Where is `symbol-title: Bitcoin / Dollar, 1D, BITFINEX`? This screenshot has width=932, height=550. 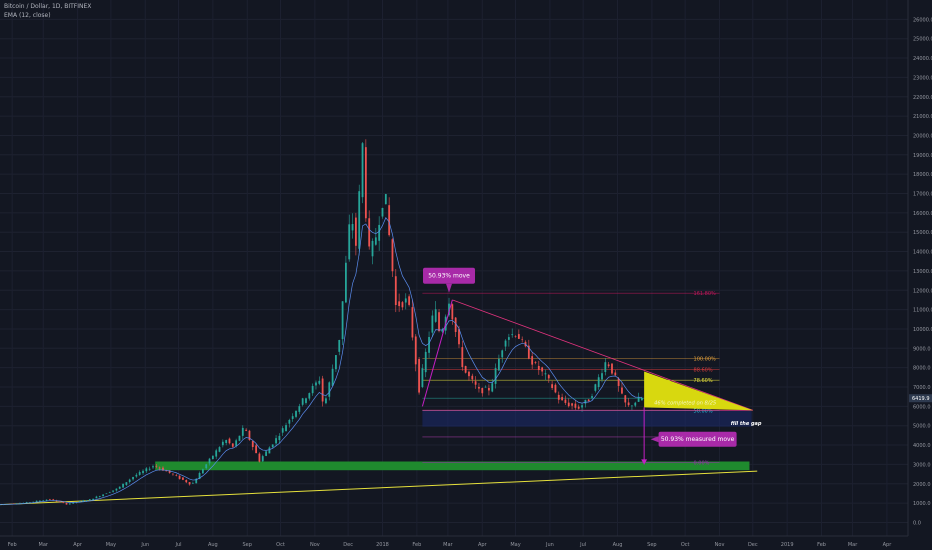 symbol-title: Bitcoin / Dollar, 1D, BITFINEX is located at coordinates (48, 6).